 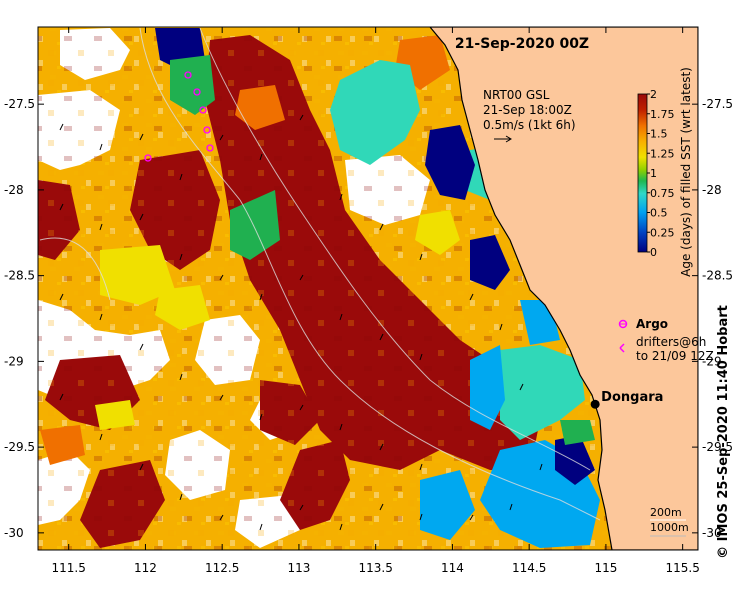 I want to click on x-tick-label: 115.5, so click(x=682, y=568).